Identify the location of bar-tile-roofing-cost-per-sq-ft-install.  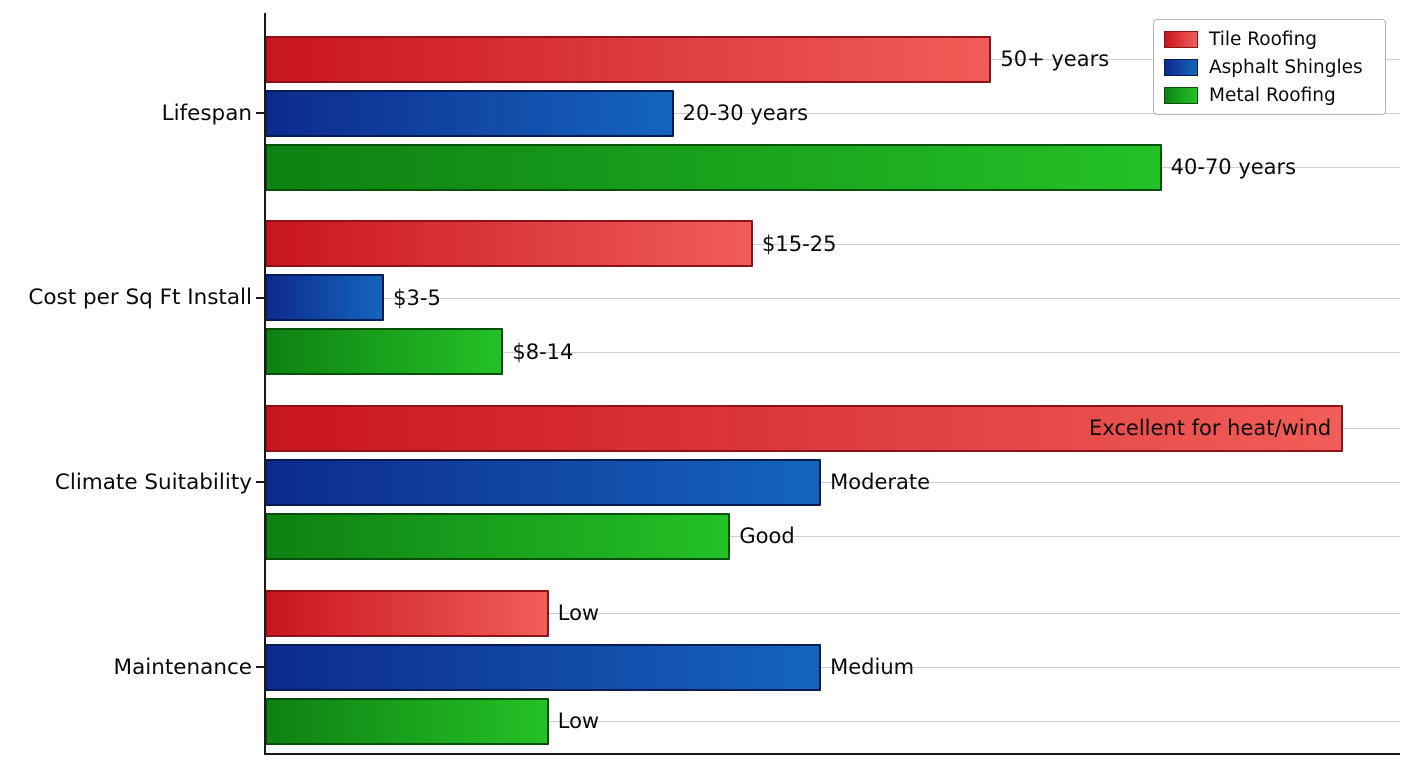
(509, 244).